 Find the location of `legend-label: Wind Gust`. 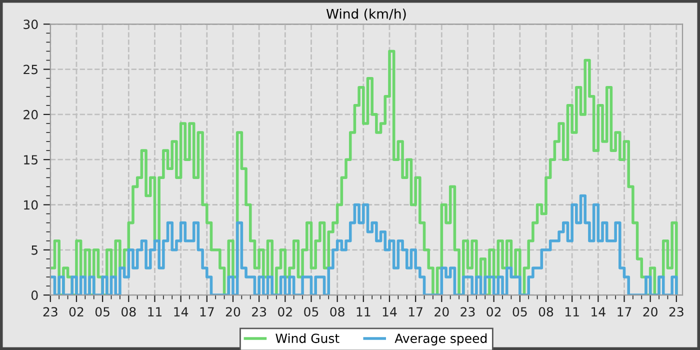

legend-label: Wind Gust is located at coordinates (308, 338).